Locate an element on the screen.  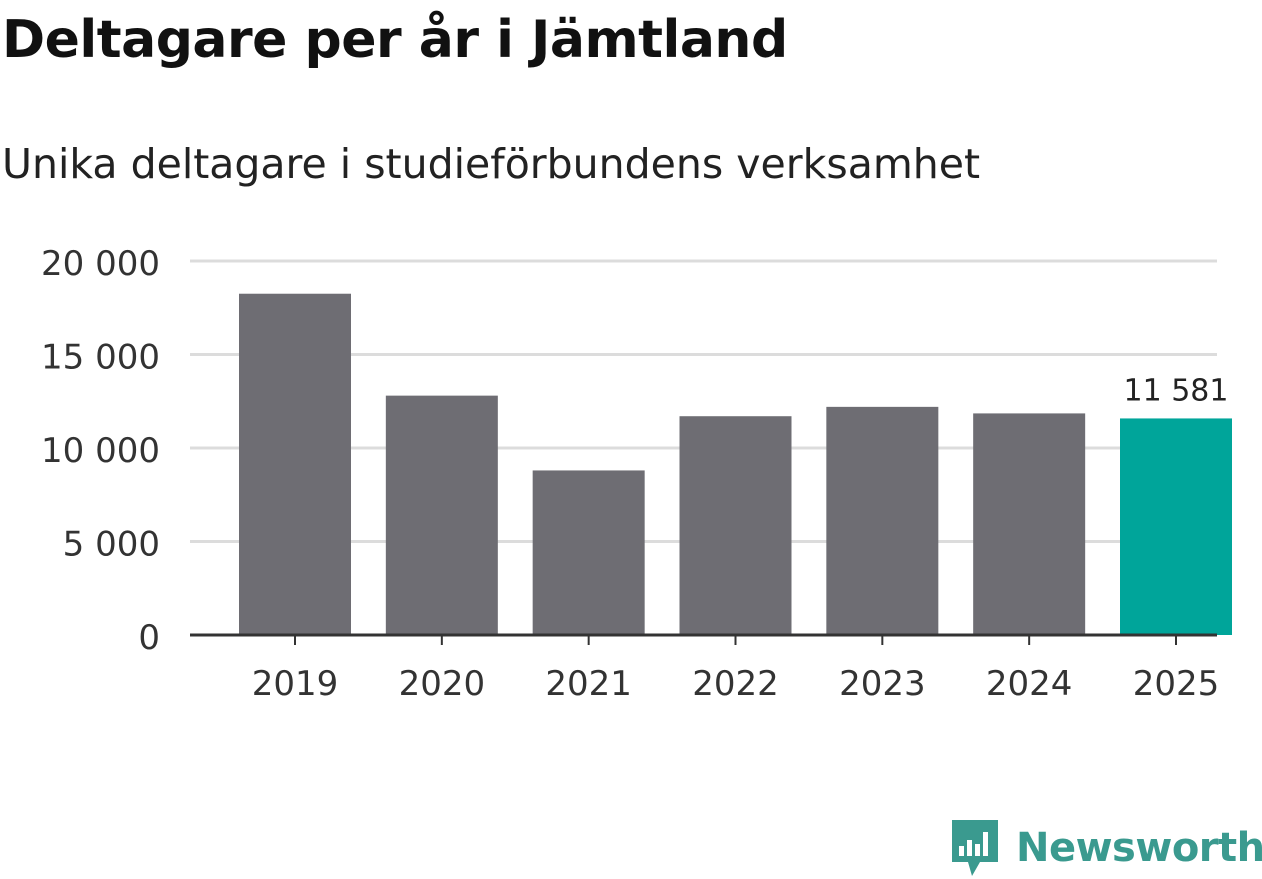
bar-2024 is located at coordinates (1029, 524).